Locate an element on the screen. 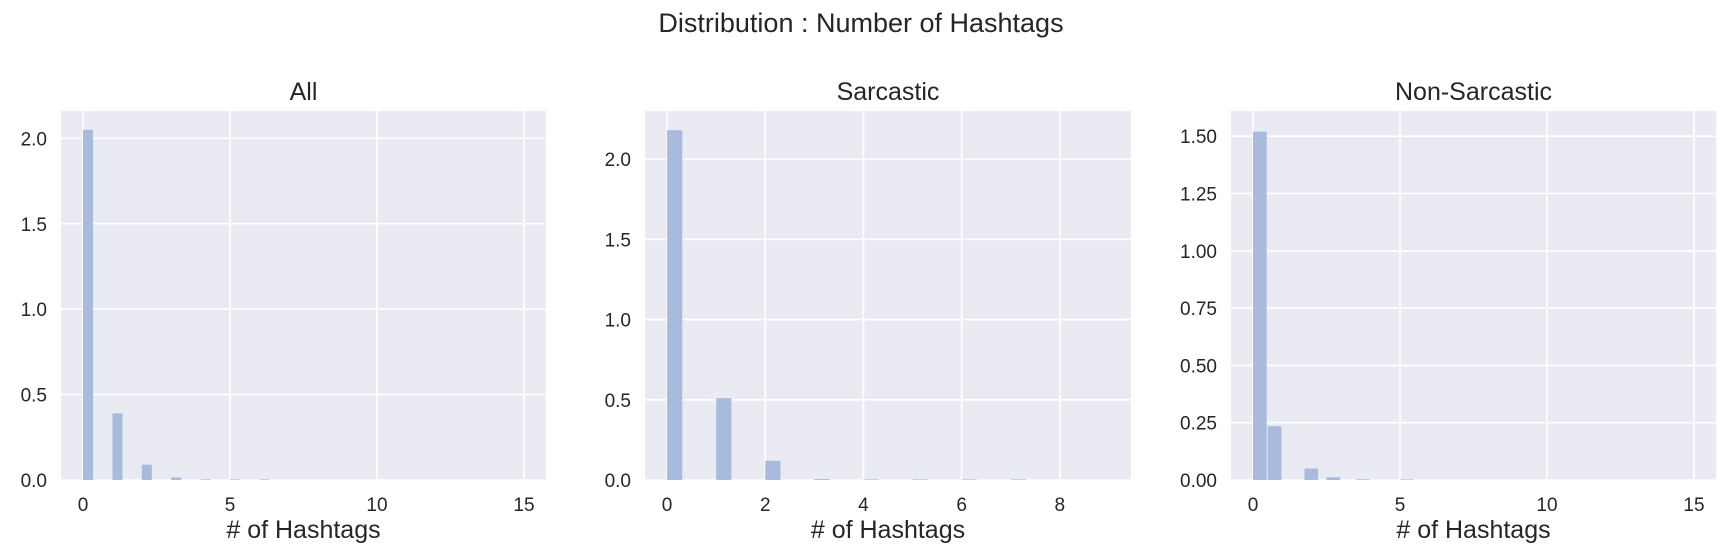 The height and width of the screenshot is (551, 1722). y-tick-label: 0.50 is located at coordinates (1198, 366).